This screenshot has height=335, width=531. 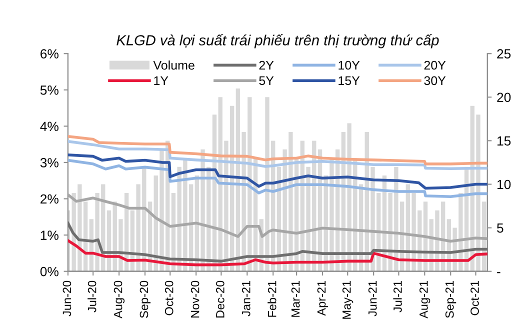 What do you see at coordinates (49, 271) in the screenshot?
I see `y-tick-label: 0%` at bounding box center [49, 271].